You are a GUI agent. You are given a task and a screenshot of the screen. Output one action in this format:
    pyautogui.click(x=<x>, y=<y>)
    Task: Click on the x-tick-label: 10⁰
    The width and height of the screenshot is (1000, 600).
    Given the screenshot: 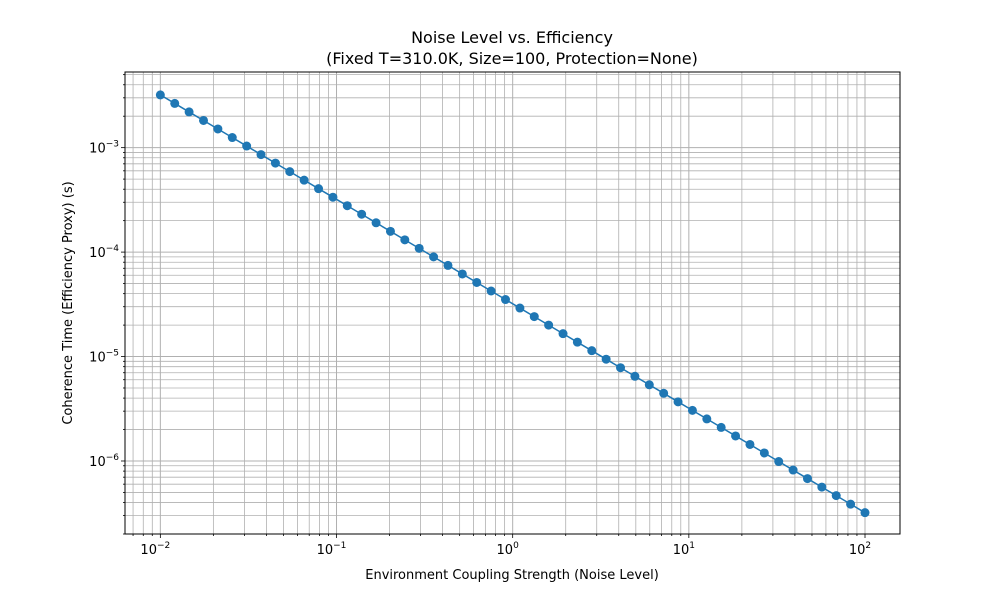 What is the action you would take?
    pyautogui.click(x=508, y=549)
    